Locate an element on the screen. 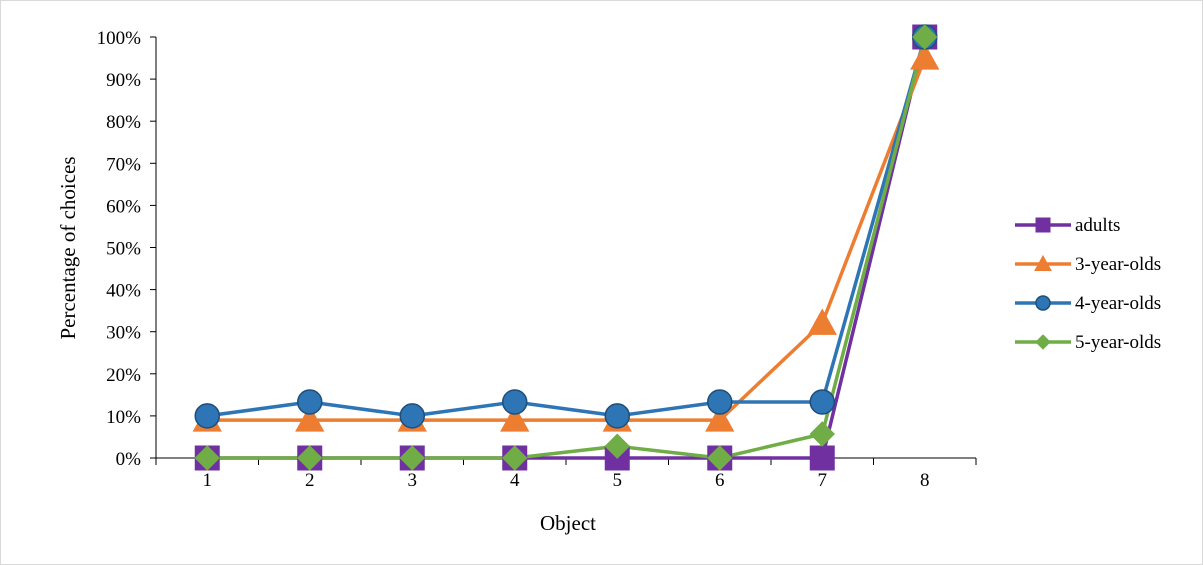 The image size is (1203, 565). y-tick-label: 50% is located at coordinates (123, 249).